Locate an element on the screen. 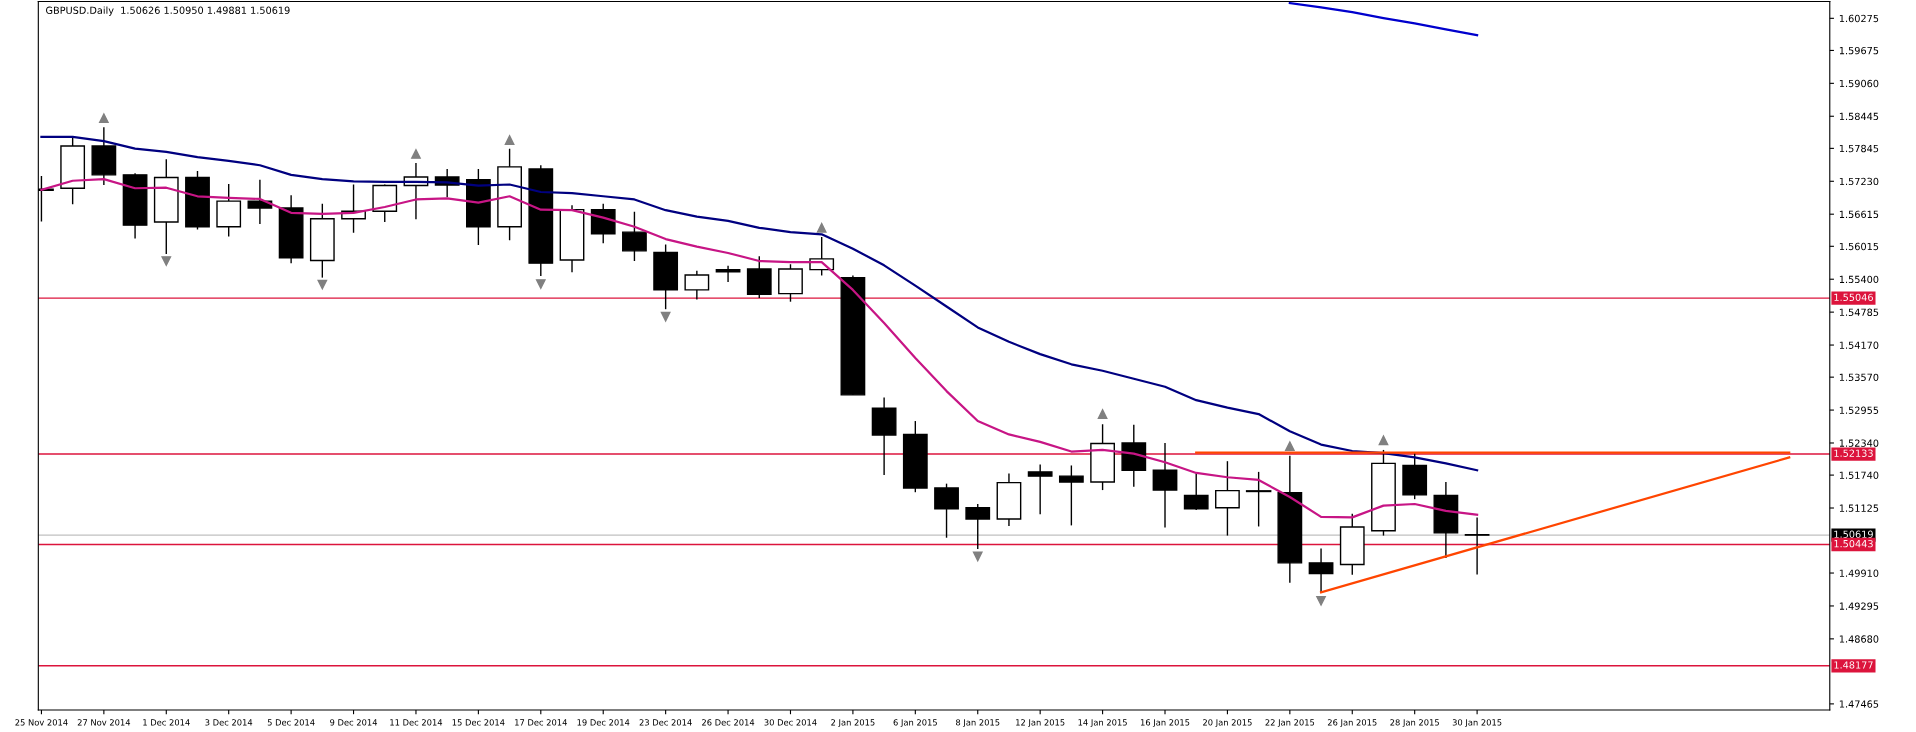 The height and width of the screenshot is (732, 1916). y-tick-label: 1.49910 is located at coordinates (1859, 573).